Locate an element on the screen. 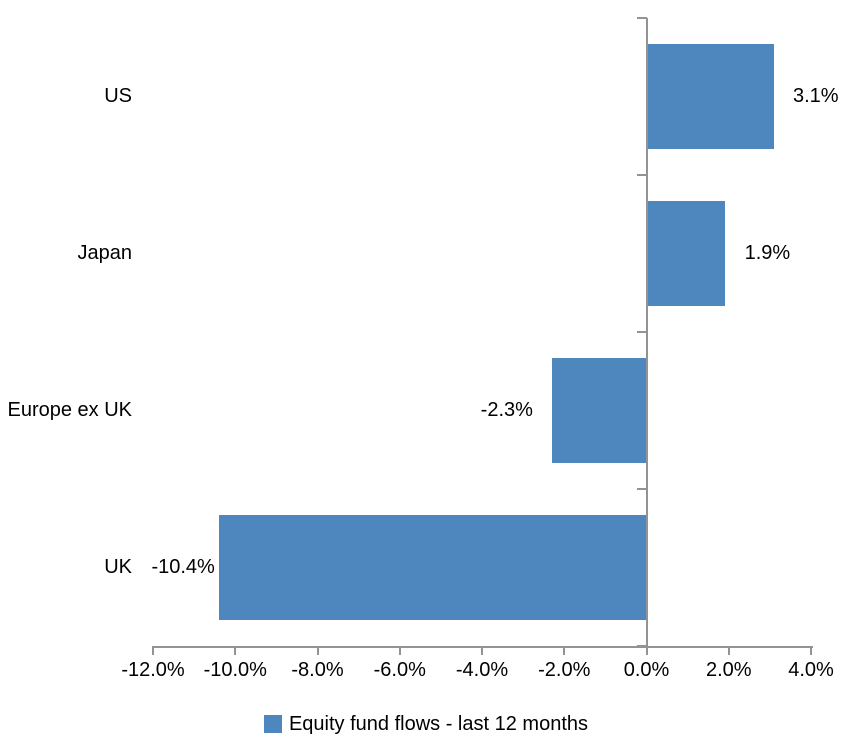 This screenshot has width=852, height=747. x-axis-tick-label: -10.0% is located at coordinates (235, 670).